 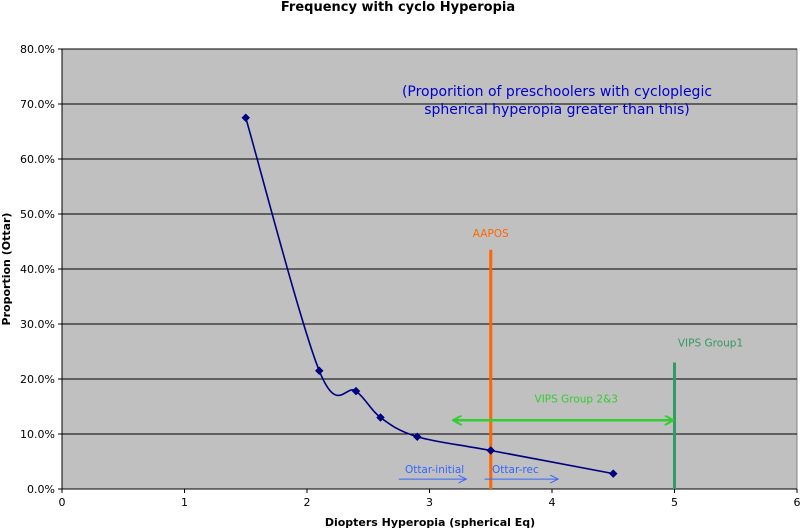 I want to click on x-tick-label: 4, so click(x=552, y=502).